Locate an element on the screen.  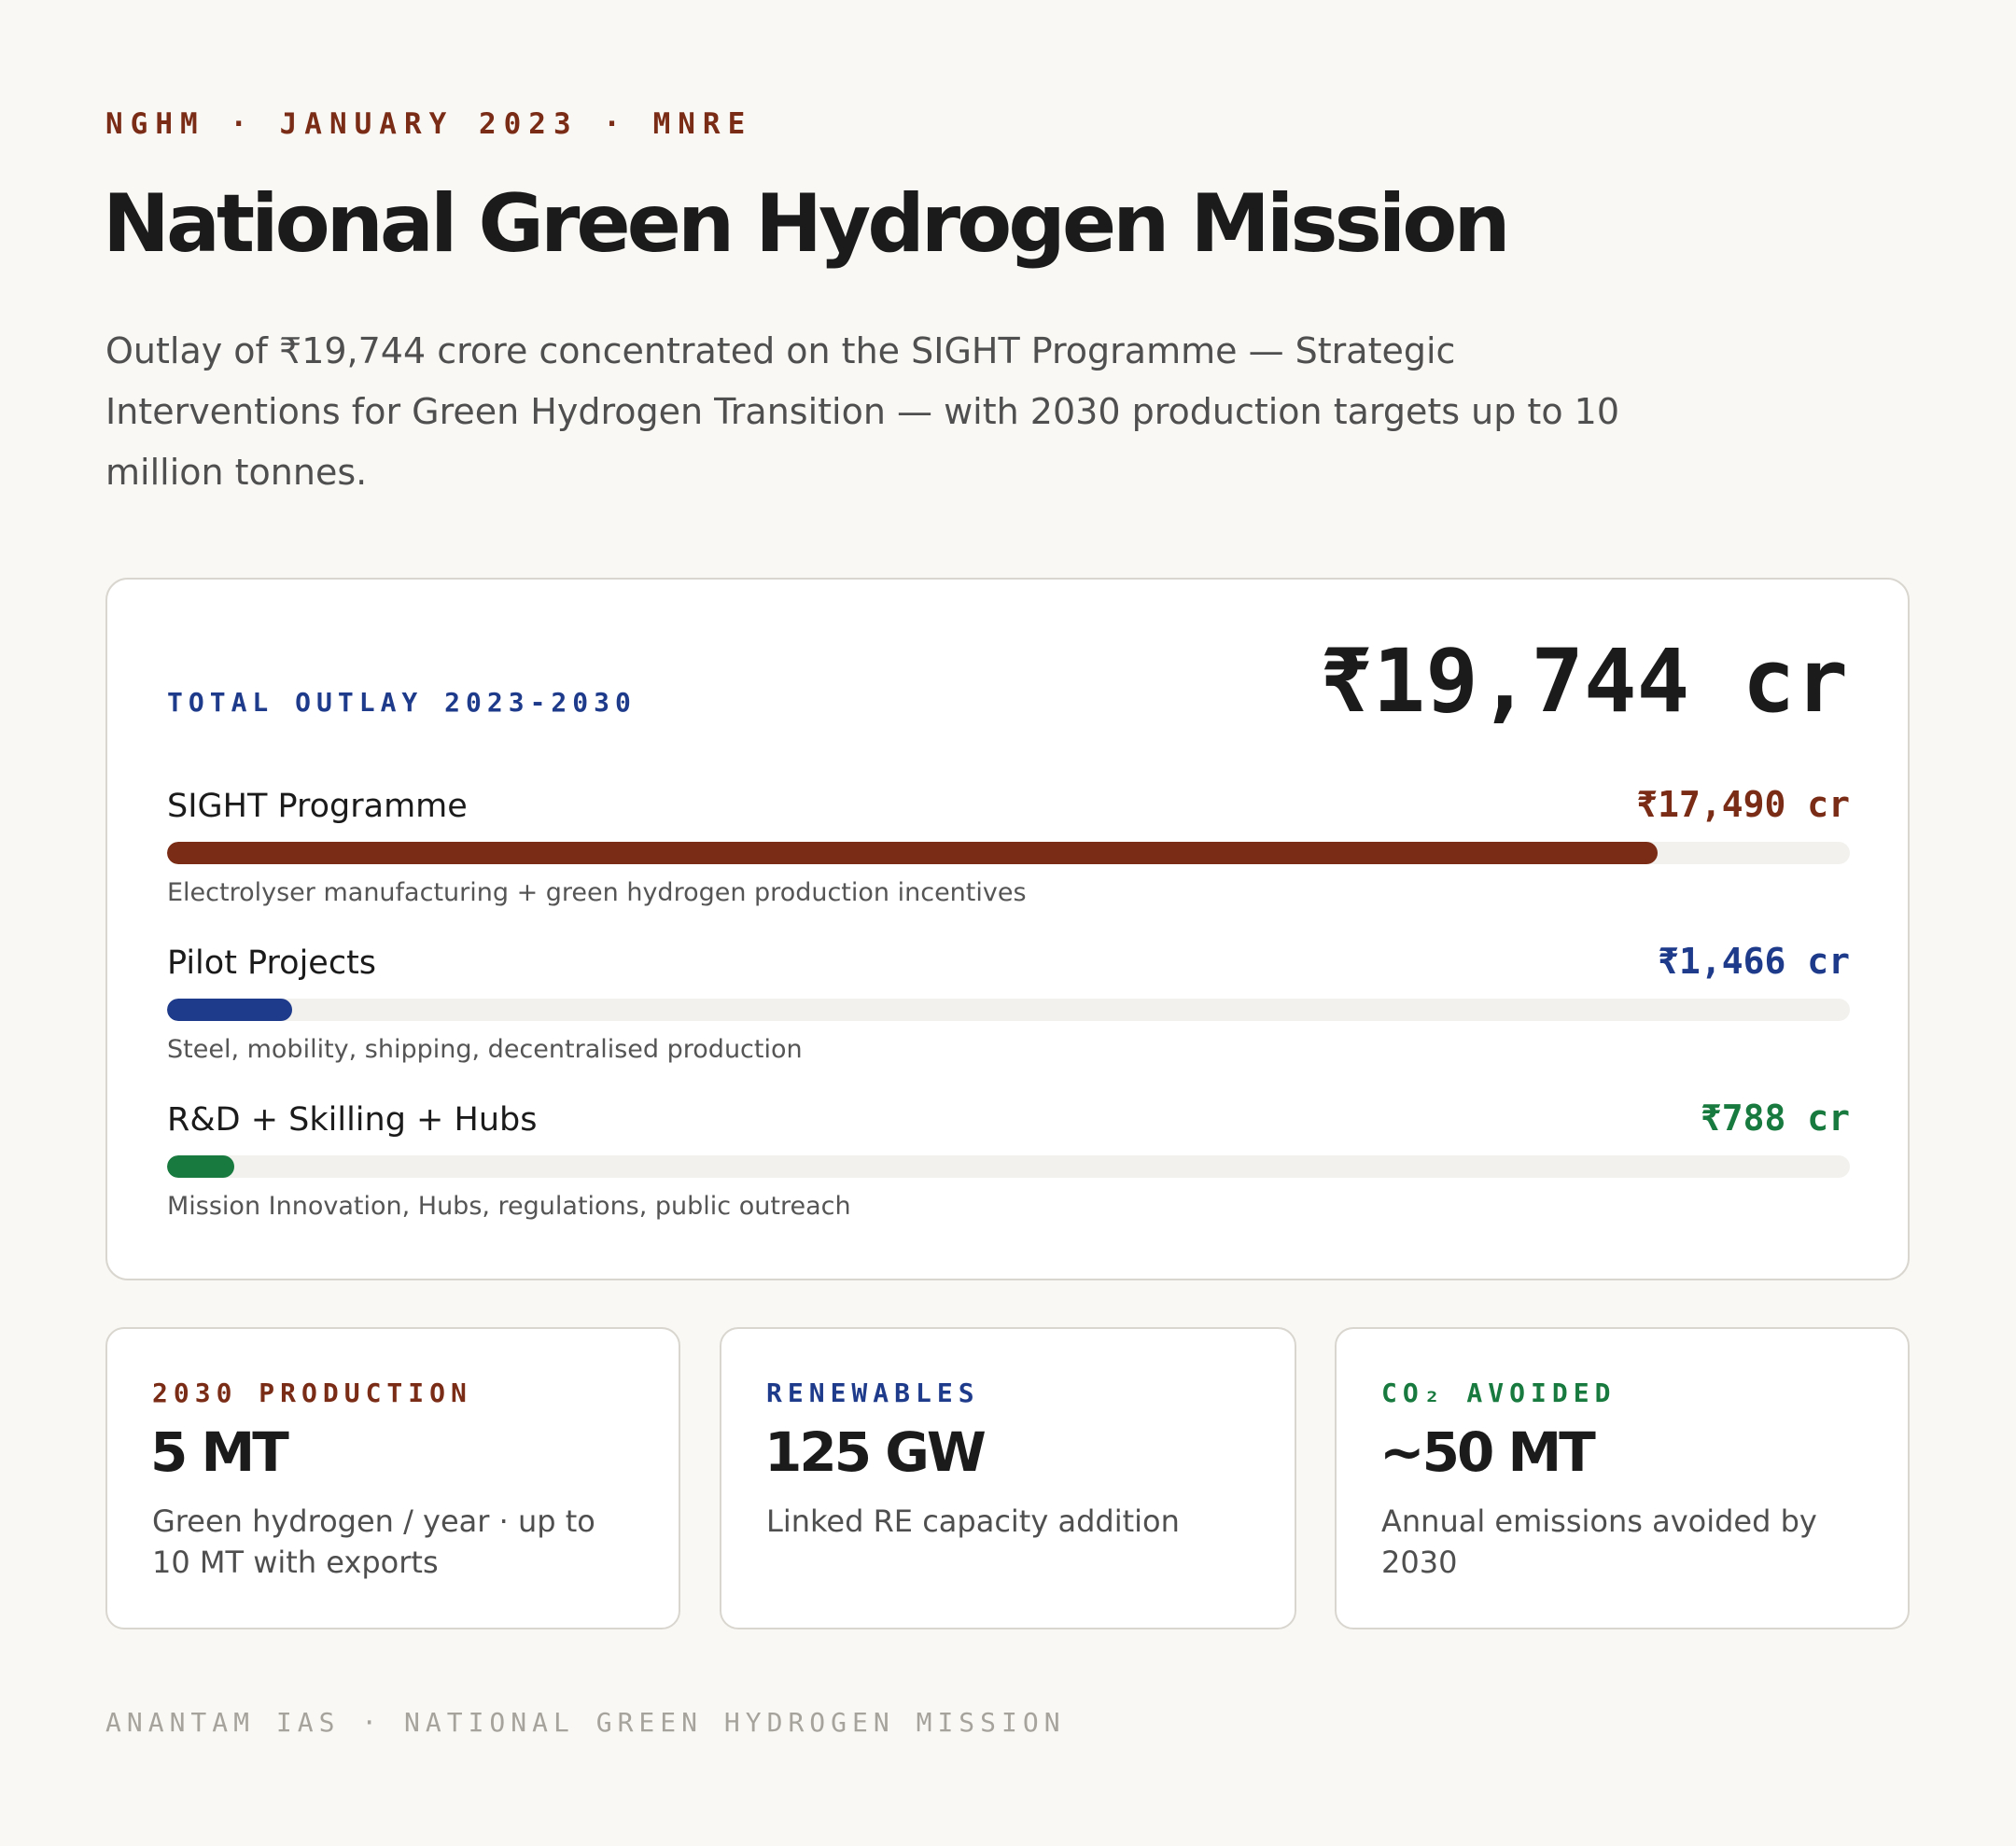
stat-description: Linked RE capacity addition is located at coordinates (973, 1521).